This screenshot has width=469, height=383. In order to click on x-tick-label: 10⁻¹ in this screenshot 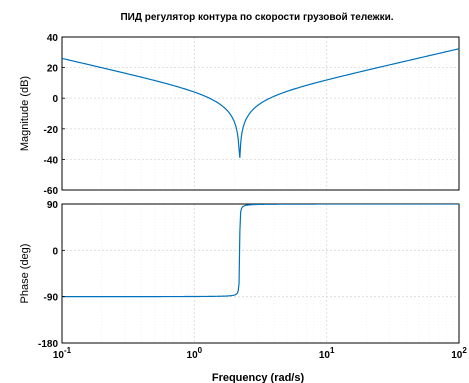, I will do `click(62, 353)`.